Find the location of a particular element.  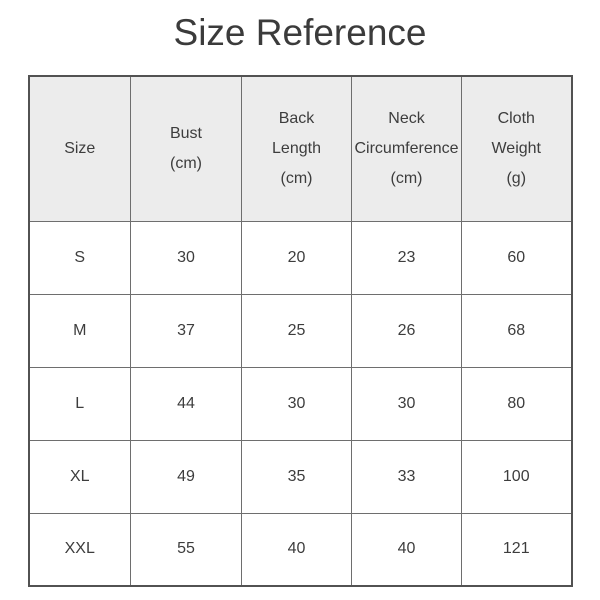

table-cell-size: M is located at coordinates (79, 330).